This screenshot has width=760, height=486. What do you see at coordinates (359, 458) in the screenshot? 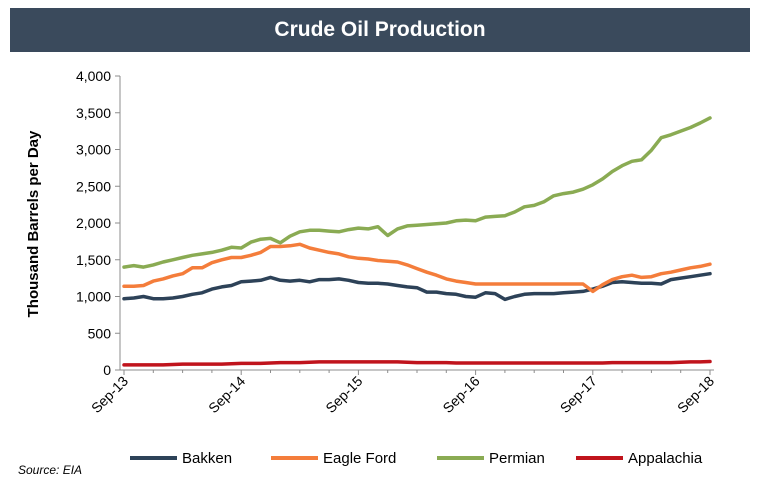
I see `legend-label-eagle-ford: Eagle Ford` at bounding box center [359, 458].